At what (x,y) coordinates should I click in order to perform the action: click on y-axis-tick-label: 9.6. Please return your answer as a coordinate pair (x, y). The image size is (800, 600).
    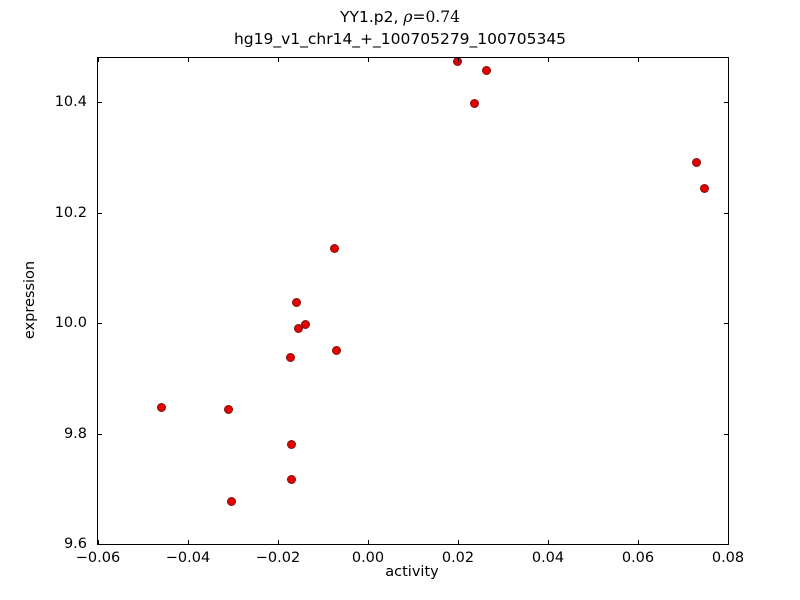
    Looking at the image, I should click on (75, 544).